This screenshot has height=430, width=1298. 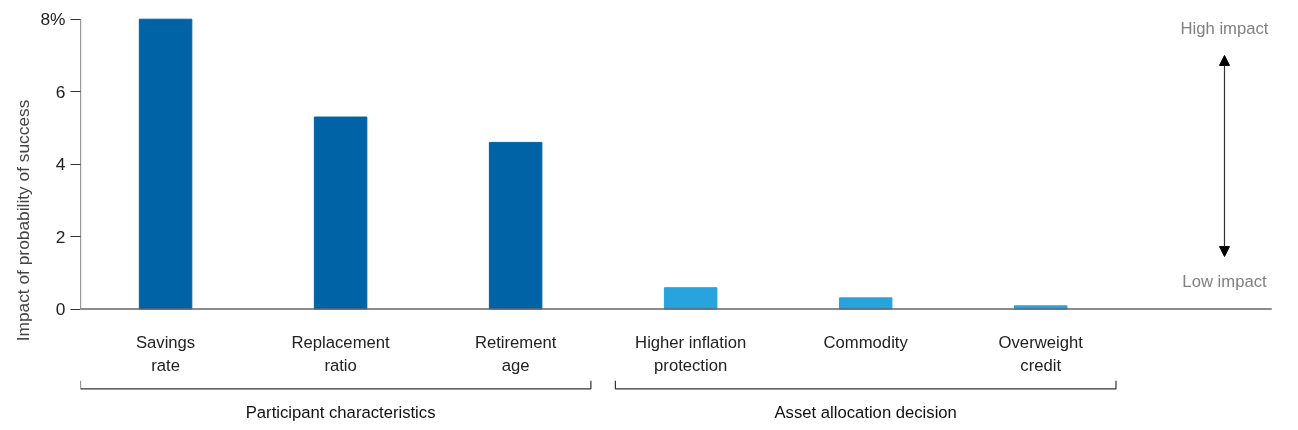 I want to click on x-tick-label: Higher inflation protection, so click(x=691, y=354).